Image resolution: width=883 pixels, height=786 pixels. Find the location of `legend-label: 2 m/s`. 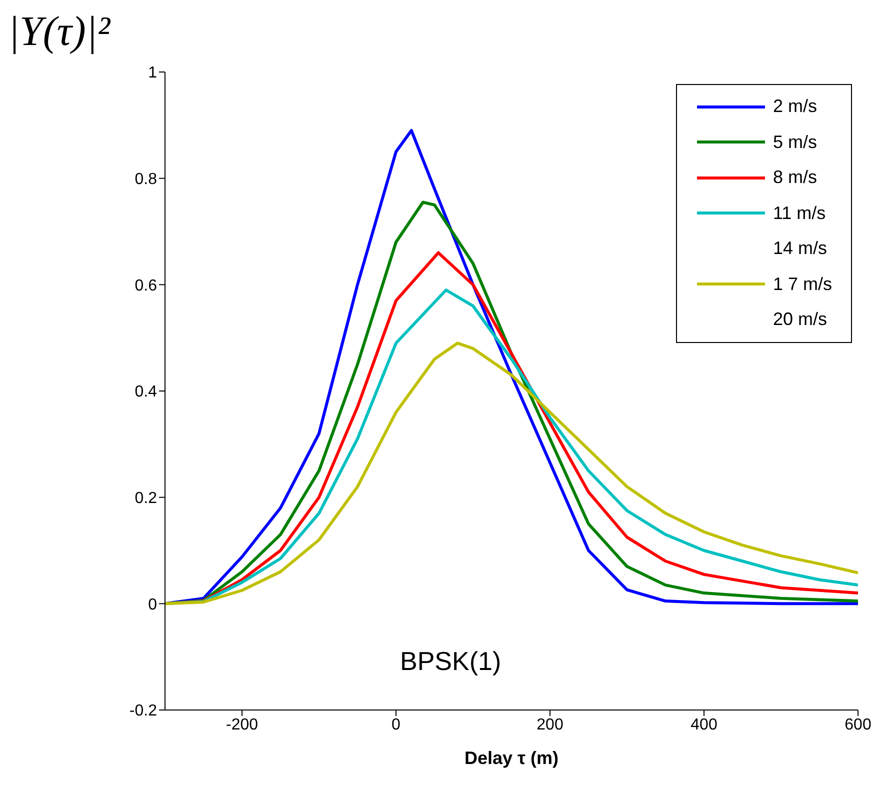

legend-label: 2 m/s is located at coordinates (795, 107).